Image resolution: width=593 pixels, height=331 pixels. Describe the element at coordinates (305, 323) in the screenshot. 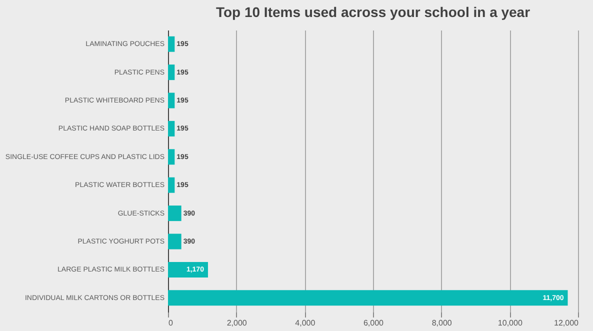

I see `x-tick-label: 4,000` at that location.